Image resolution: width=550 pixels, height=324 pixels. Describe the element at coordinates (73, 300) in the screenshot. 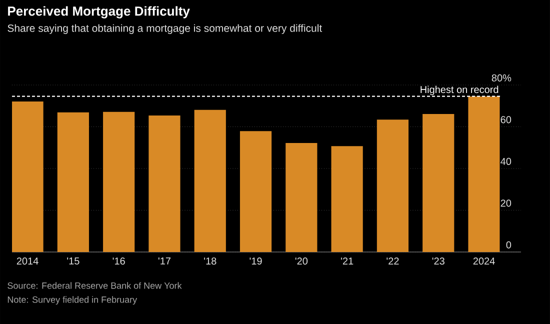

I see `text: Note: Survey fielded in February` at that location.